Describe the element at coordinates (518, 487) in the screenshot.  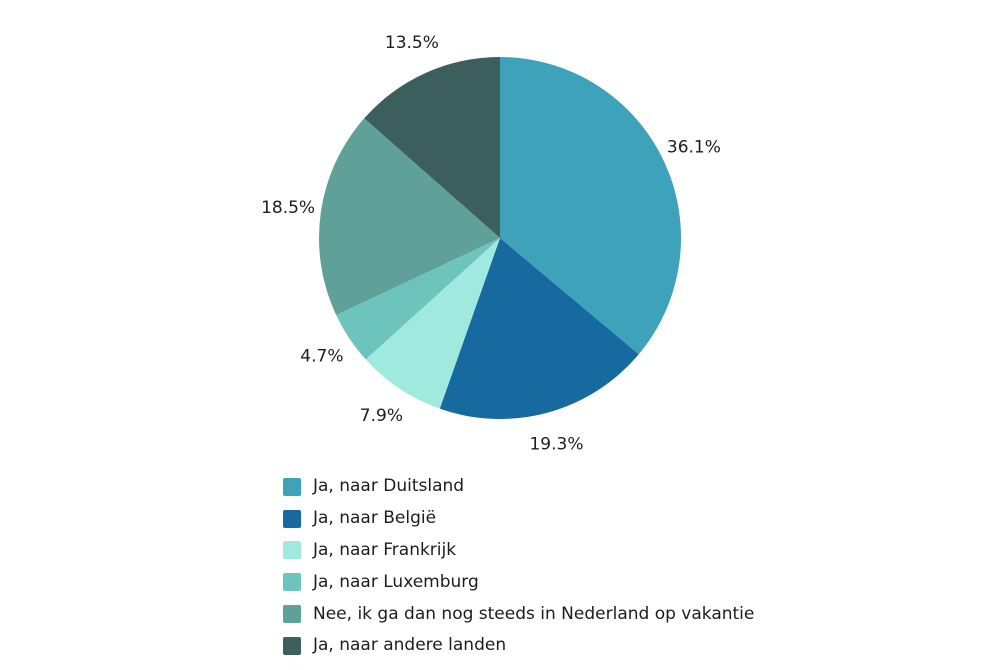
I see `legend-item-0: Ja, naar Duitsland` at that location.